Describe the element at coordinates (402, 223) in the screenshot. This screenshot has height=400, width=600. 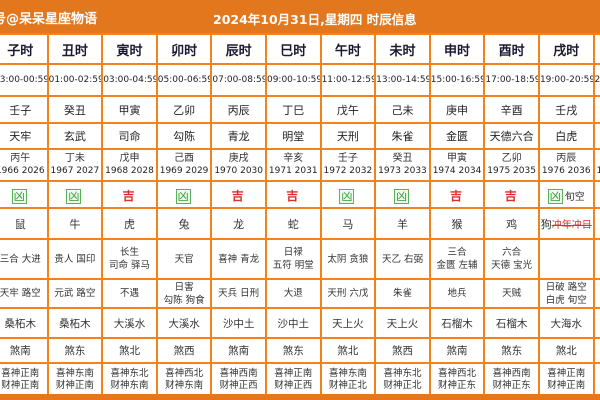
I see `zodiac-cell: 羊` at that location.